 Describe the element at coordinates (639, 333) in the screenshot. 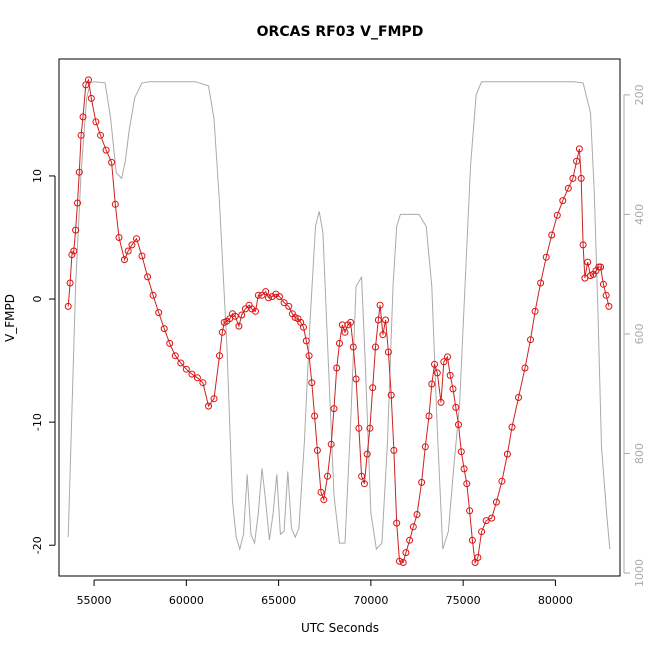

I see `y-right-tick-label: 600` at that location.